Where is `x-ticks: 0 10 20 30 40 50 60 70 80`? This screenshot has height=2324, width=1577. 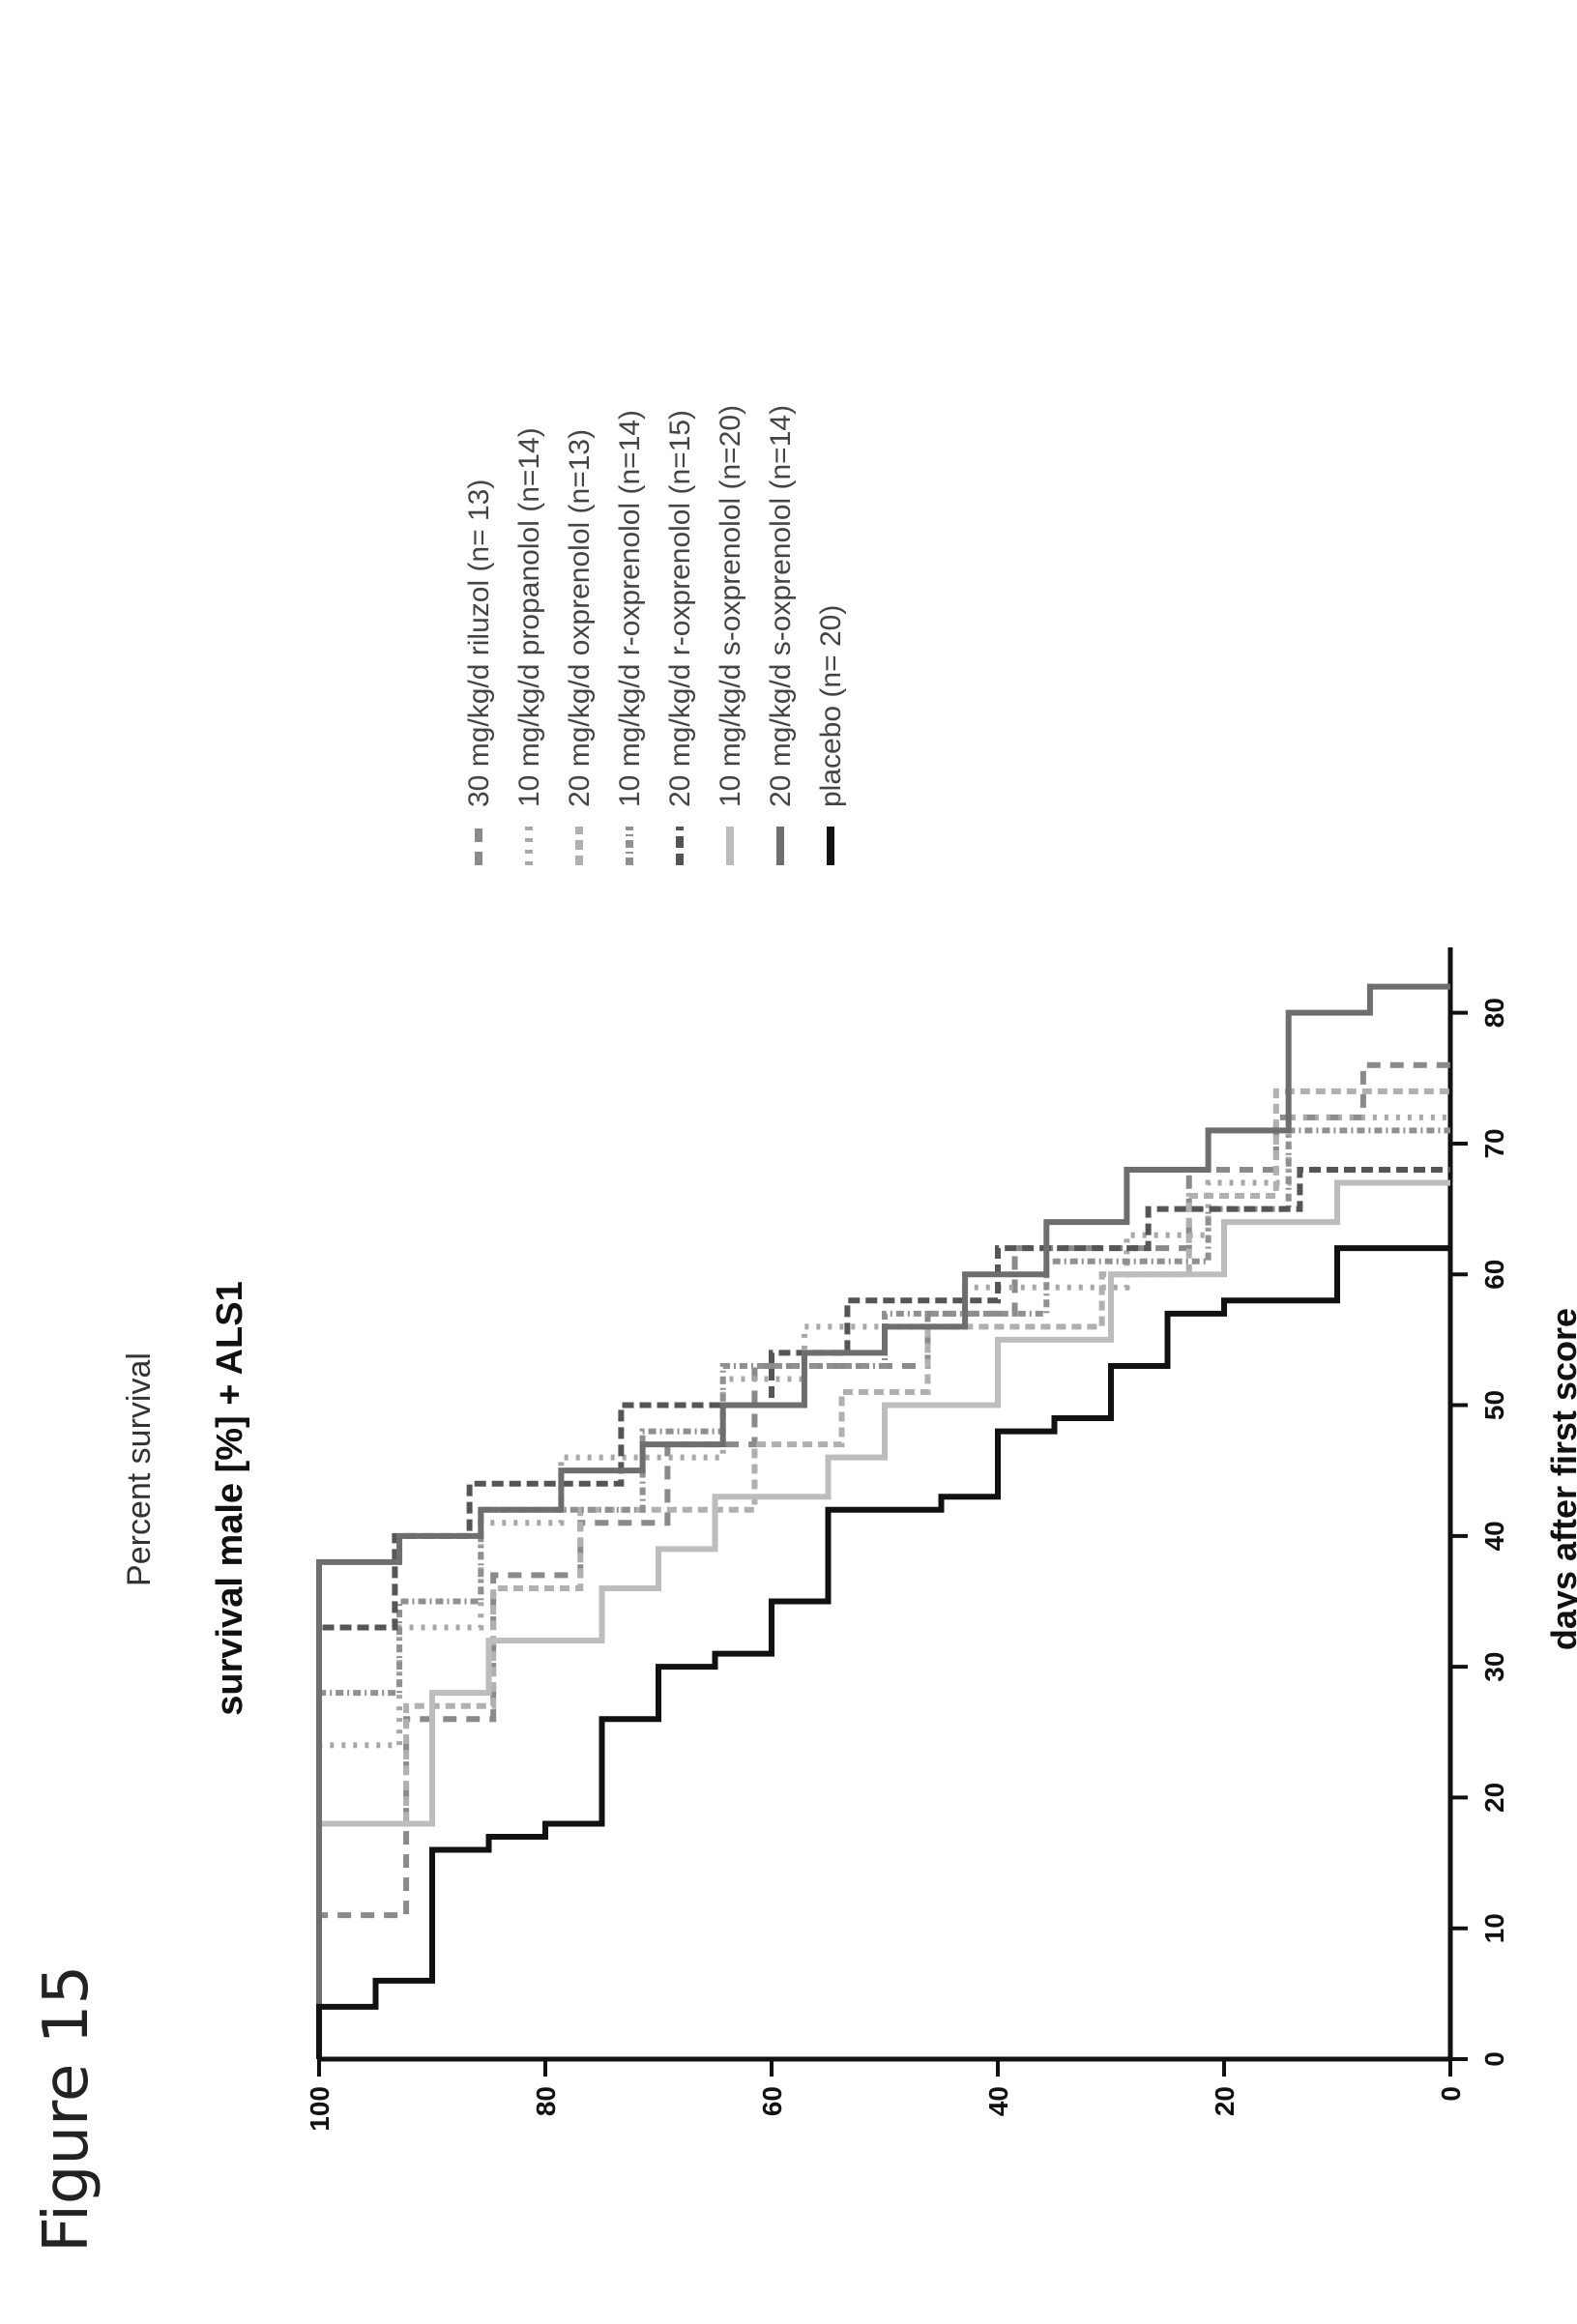 x-ticks: 0 10 20 30 40 50 60 70 80 is located at coordinates (1479, 1532).